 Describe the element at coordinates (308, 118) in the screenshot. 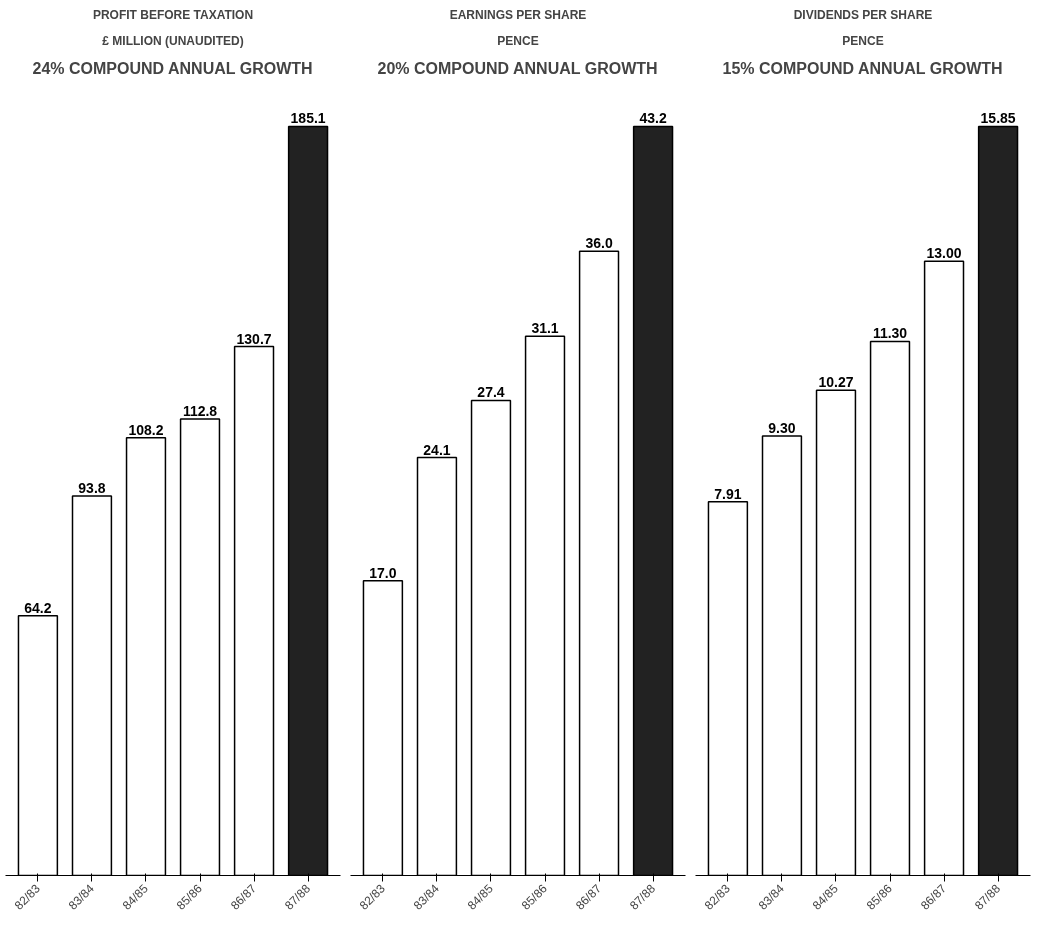

I see `data-label: 185.1` at that location.